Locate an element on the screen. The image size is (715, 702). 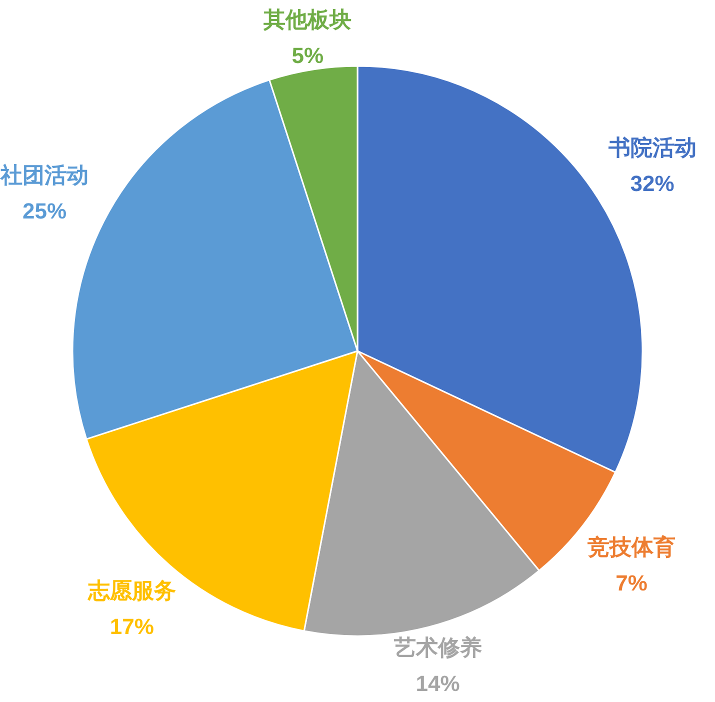
data-label: 5% is located at coordinates (308, 55).